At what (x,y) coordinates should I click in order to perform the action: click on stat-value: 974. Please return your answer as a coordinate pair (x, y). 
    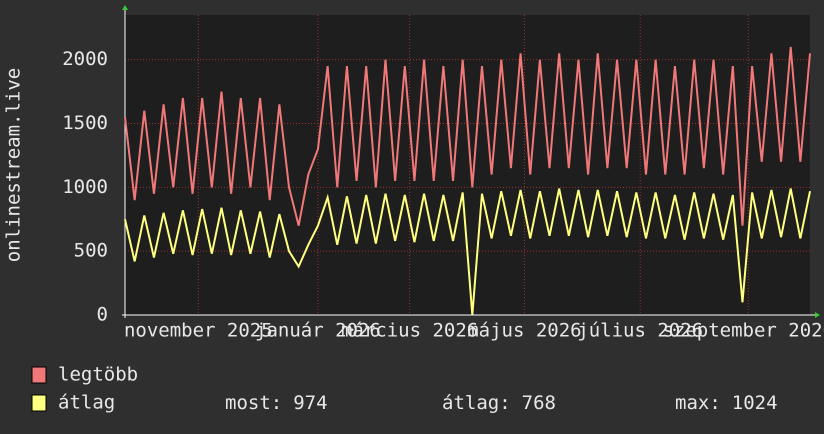
    Looking at the image, I should click on (310, 403).